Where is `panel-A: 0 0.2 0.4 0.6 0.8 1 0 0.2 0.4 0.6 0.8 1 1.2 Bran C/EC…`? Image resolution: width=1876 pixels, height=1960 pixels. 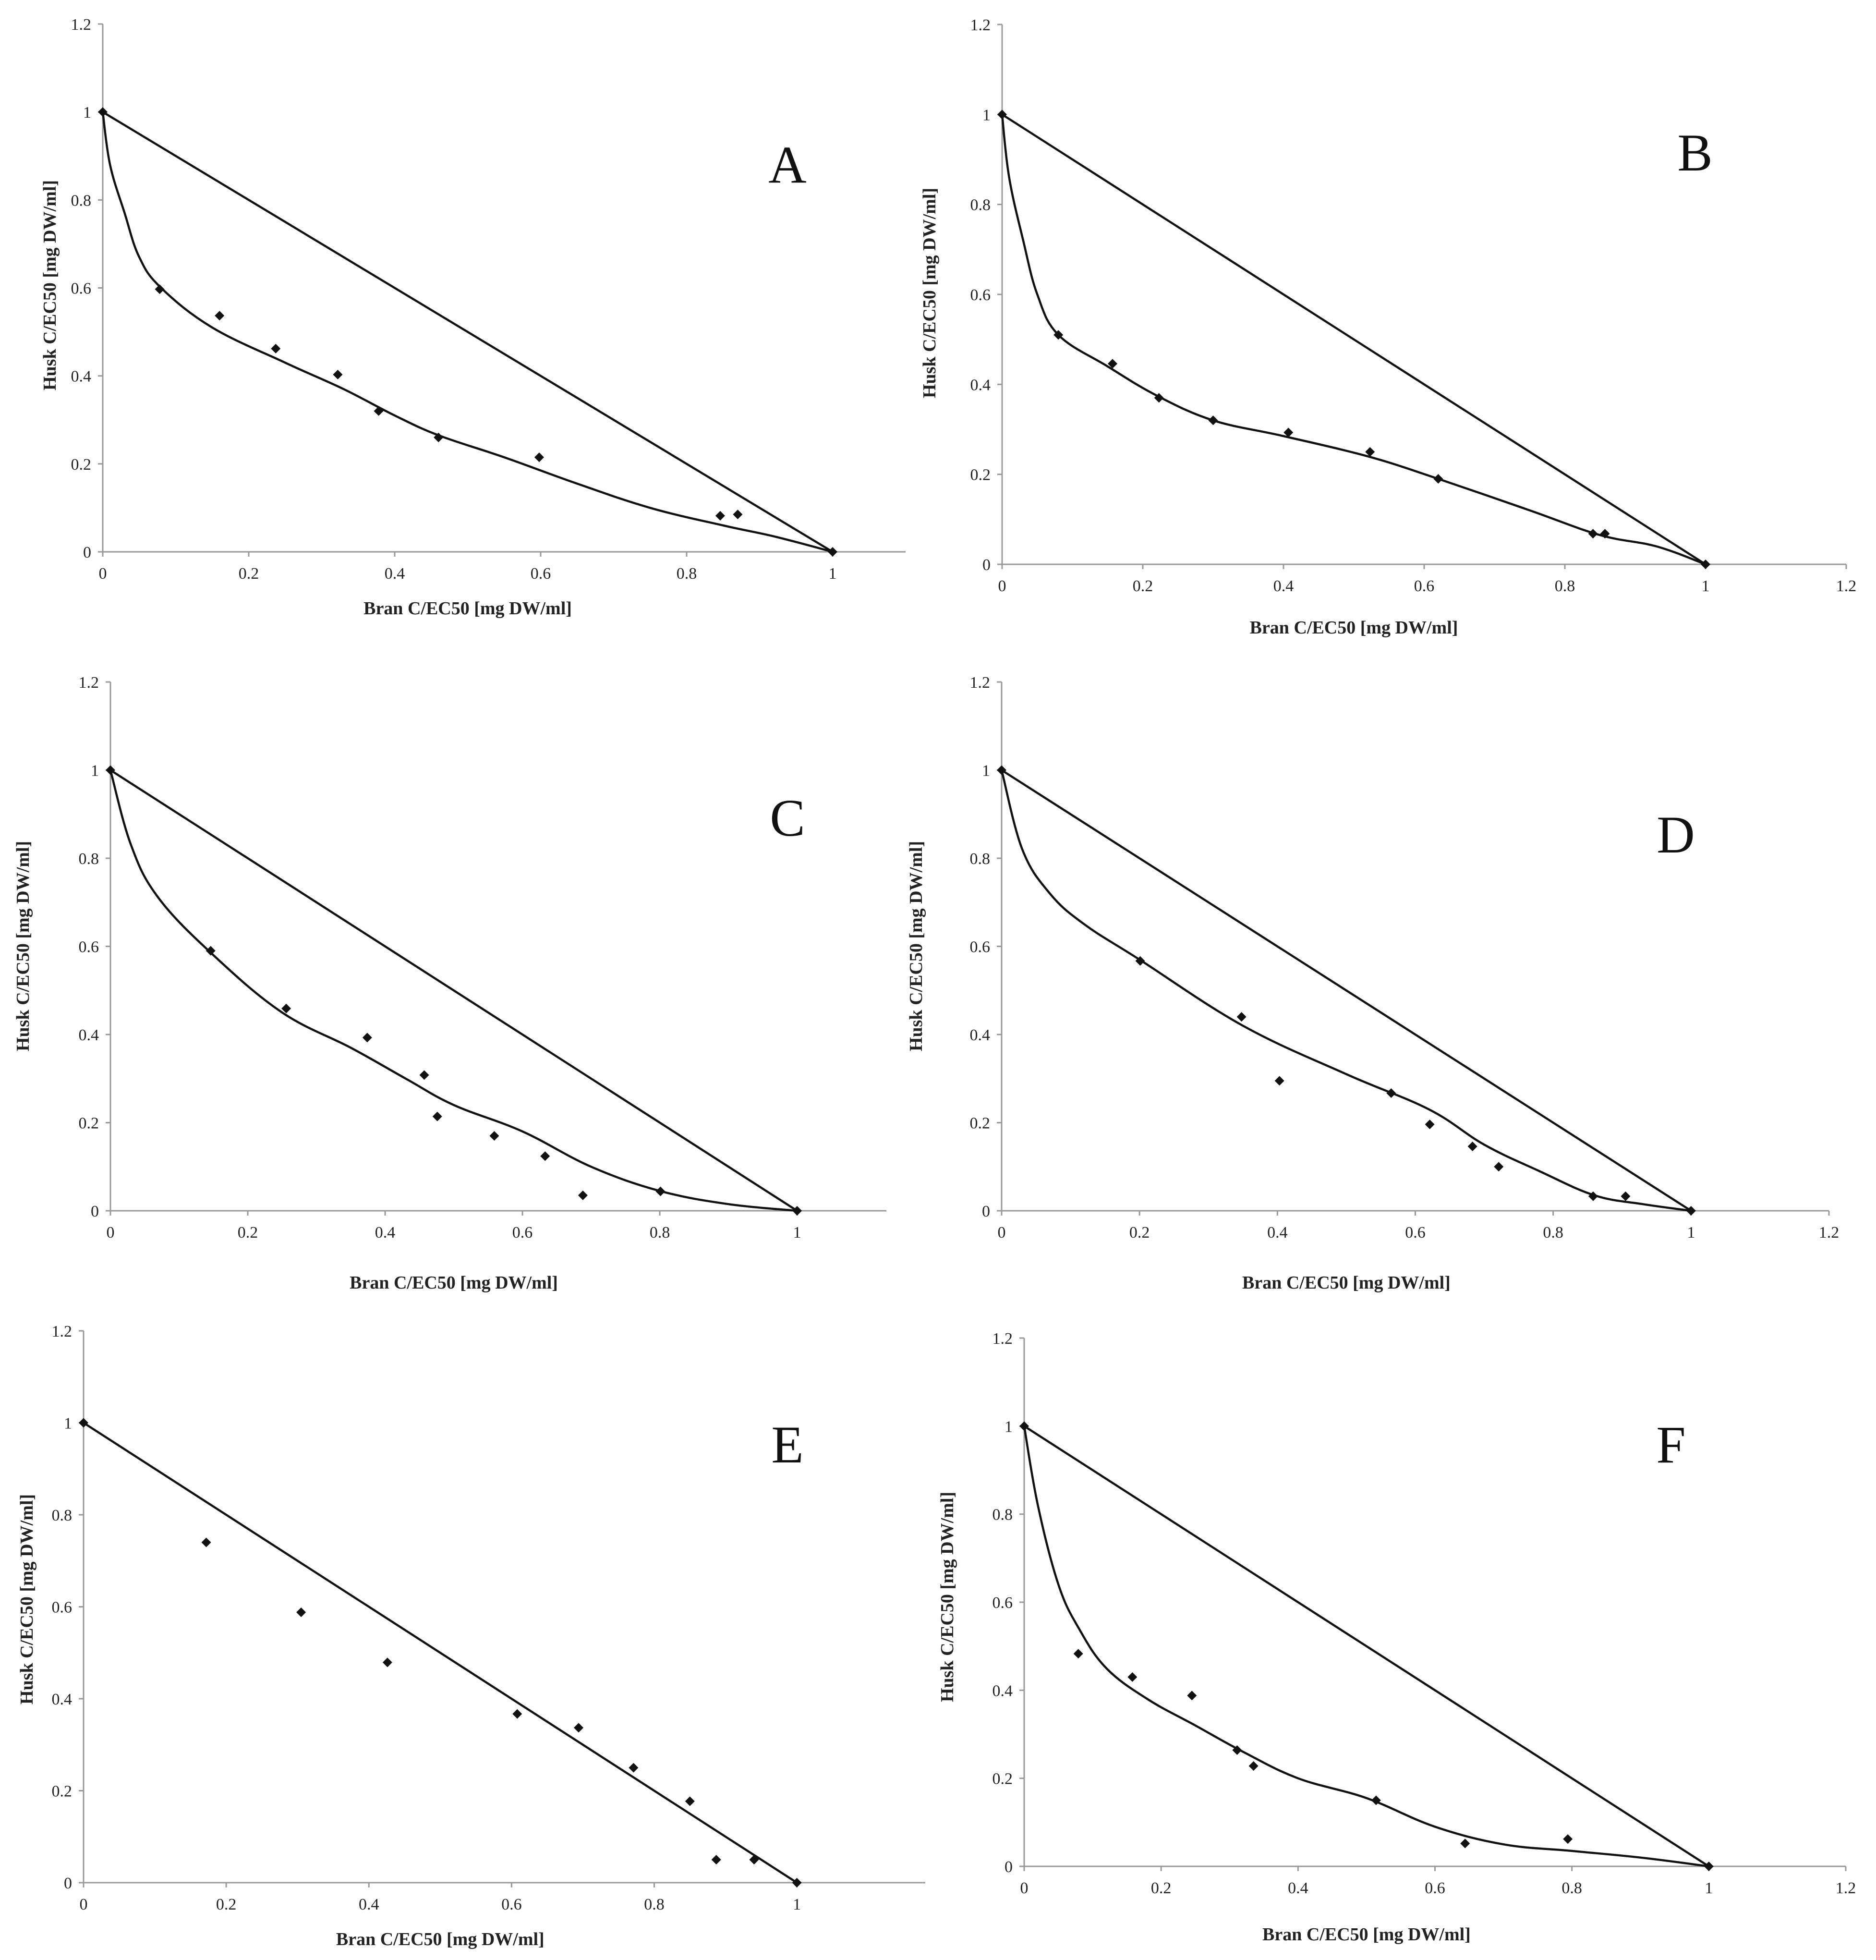
panel-A: 0 0.2 0.4 0.6 0.8 1 0 0.2 0.4 0.6 0.8 1 1.2 Bran C/EC… is located at coordinates (473, 318).